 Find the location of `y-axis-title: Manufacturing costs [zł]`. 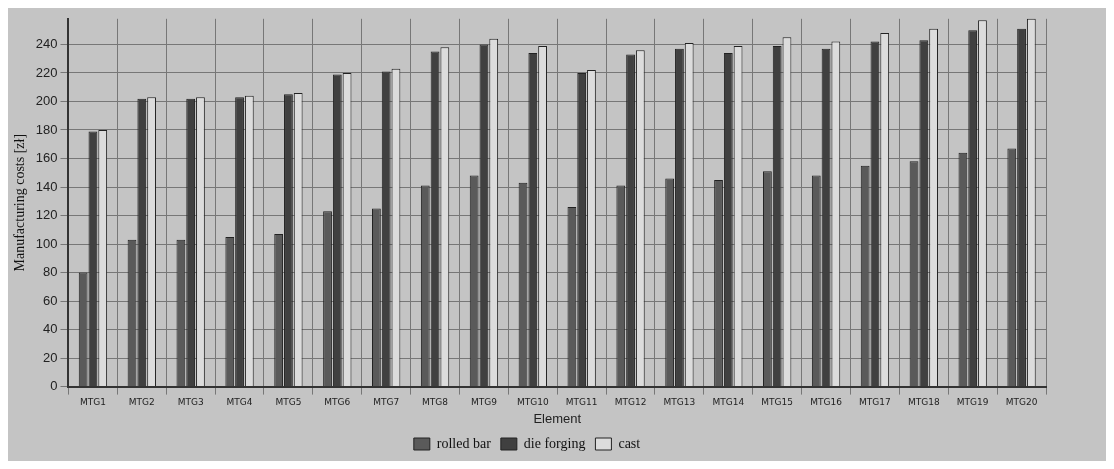

y-axis-title: Manufacturing costs [zł] is located at coordinates (20, 202).